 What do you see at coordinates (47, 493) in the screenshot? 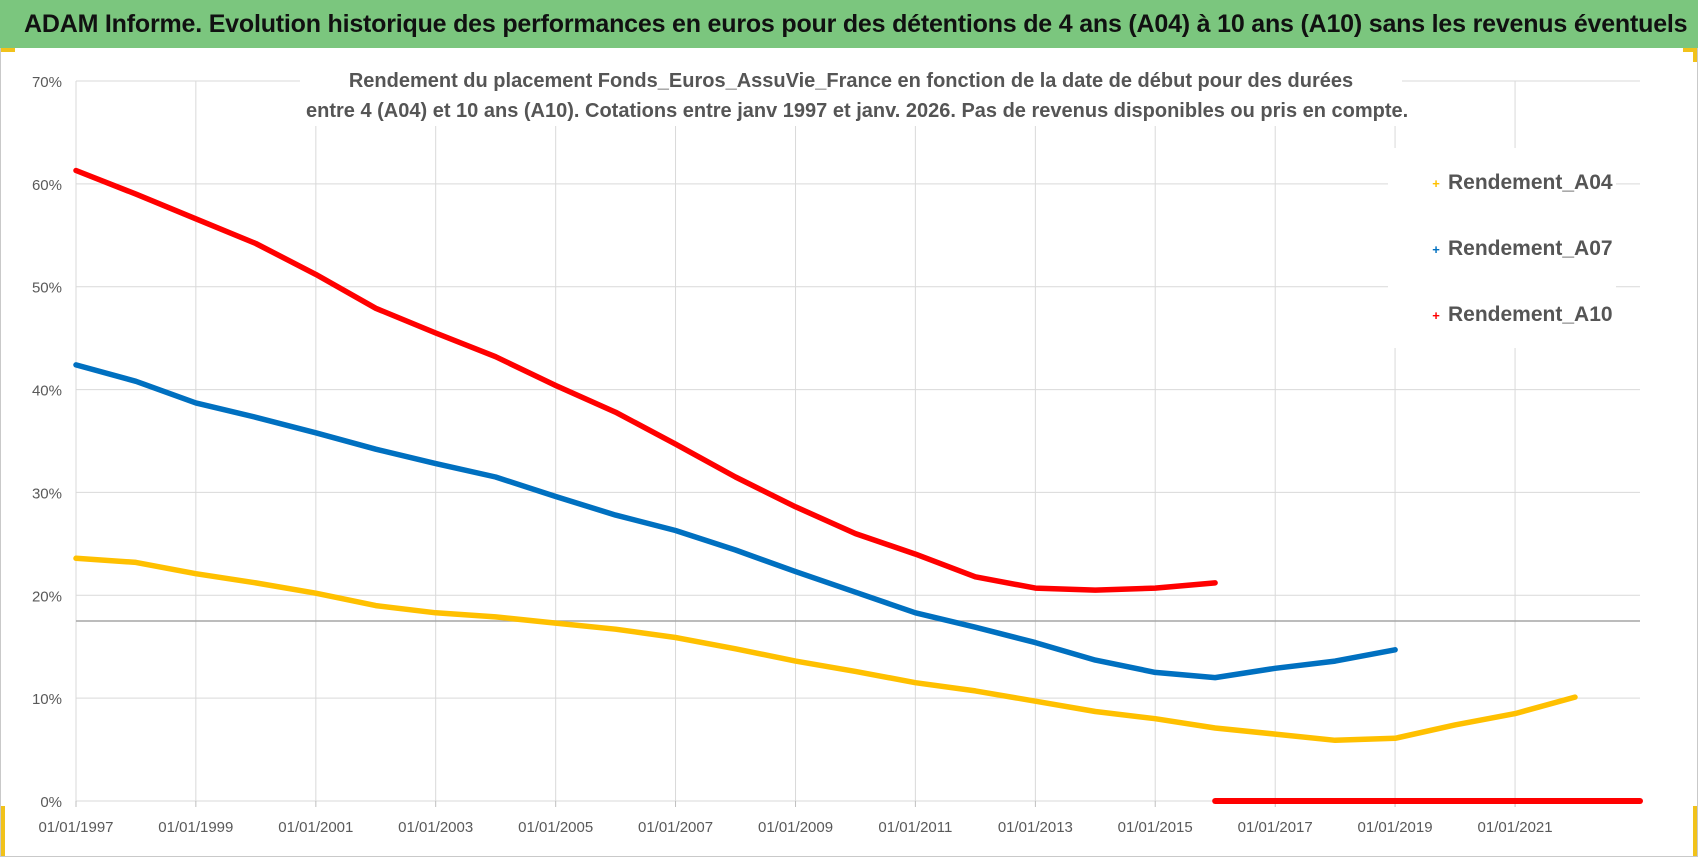
I see `y-tick-label: 30%` at bounding box center [47, 493].